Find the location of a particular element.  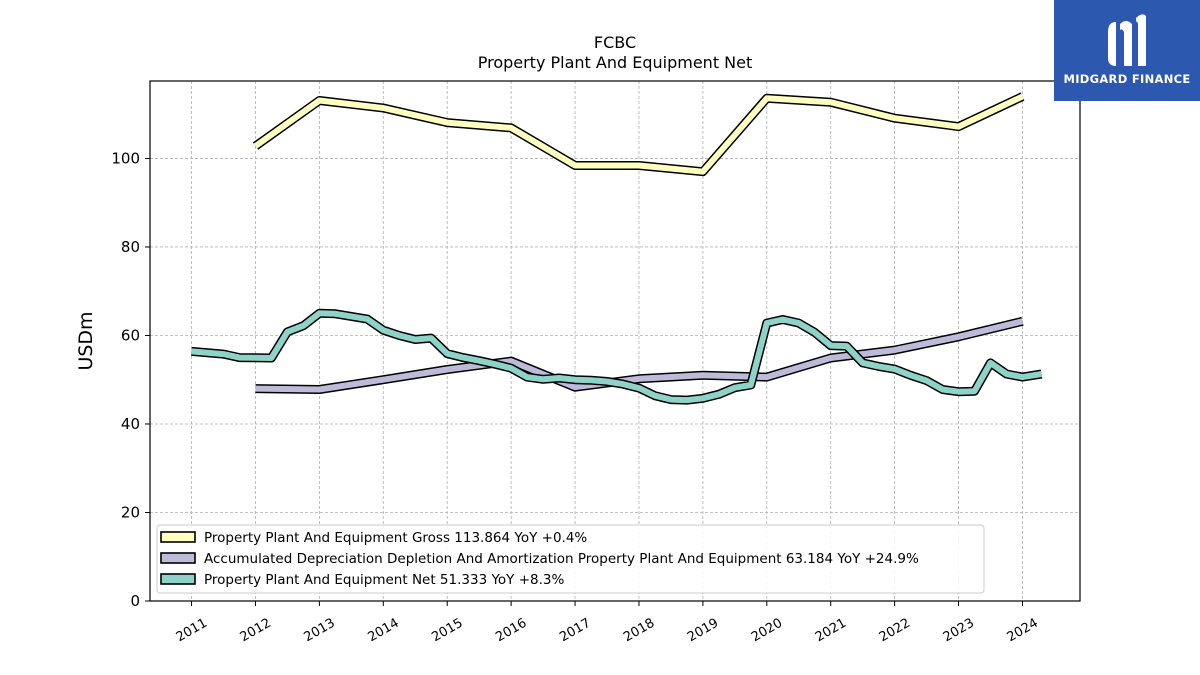

x-tick-label: 2022 is located at coordinates (895, 631).